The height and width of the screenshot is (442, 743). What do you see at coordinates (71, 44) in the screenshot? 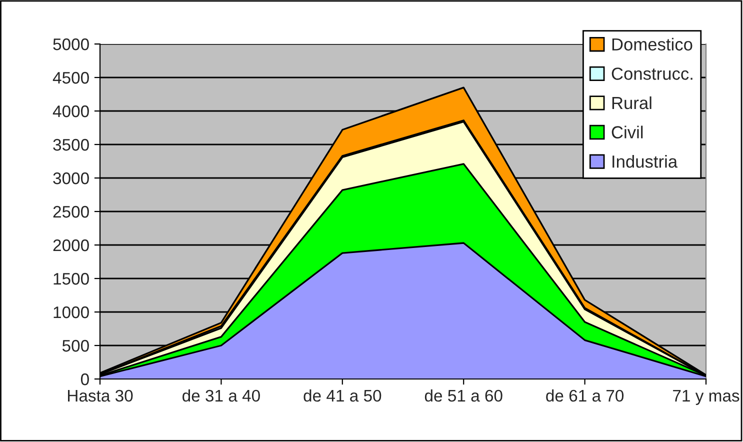
I see `y-tick-label: 5000` at bounding box center [71, 44].